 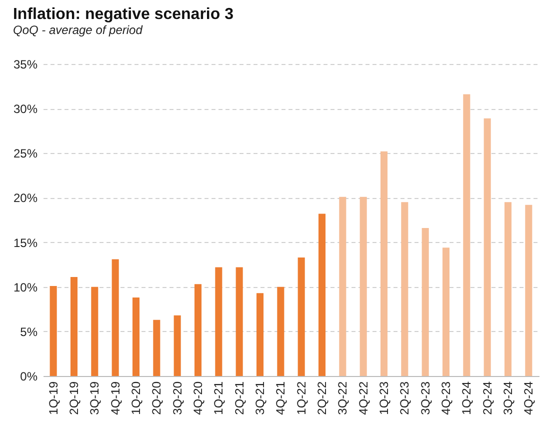 What do you see at coordinates (239, 398) in the screenshot?
I see `x-tick-label: 2Q-21` at bounding box center [239, 398].